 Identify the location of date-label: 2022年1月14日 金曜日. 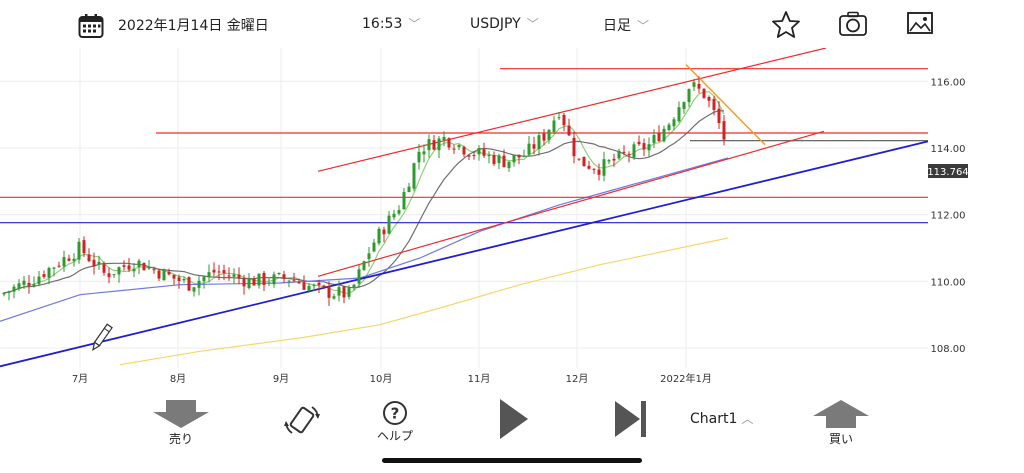
(193, 26).